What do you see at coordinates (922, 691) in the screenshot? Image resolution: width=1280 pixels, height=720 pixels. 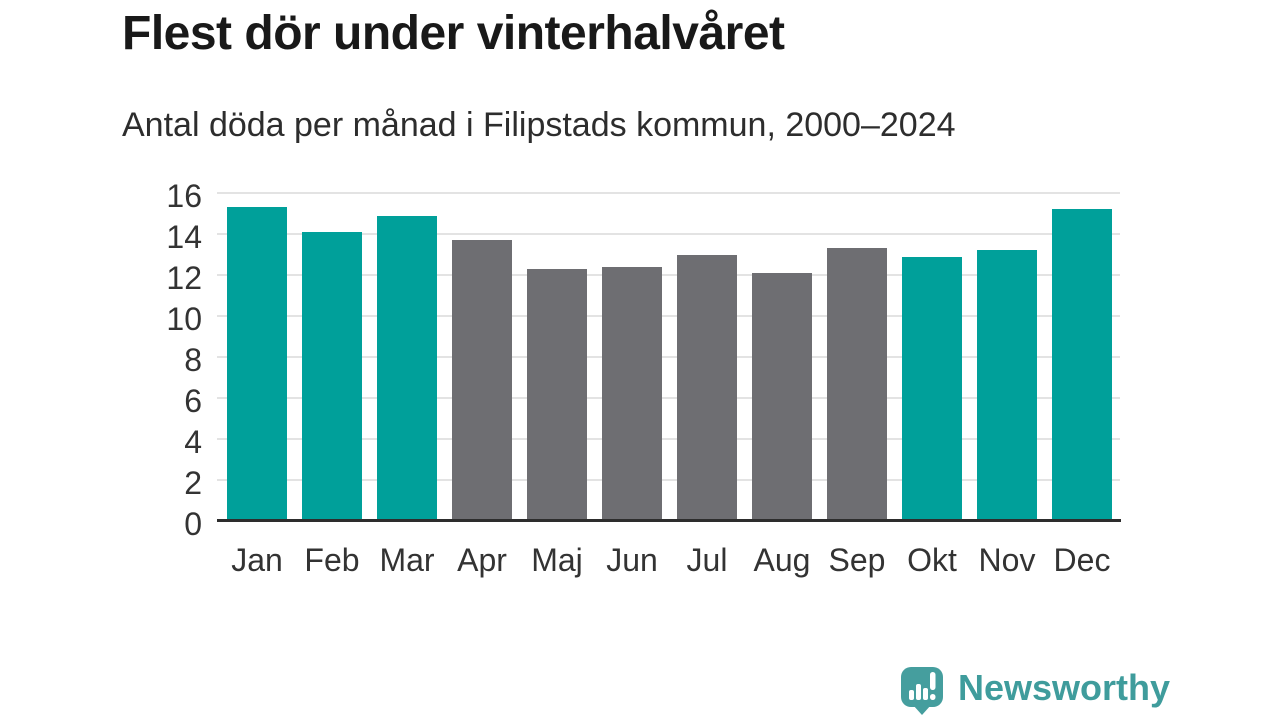 I see `speech-bubble-bar-chart-icon` at bounding box center [922, 691].